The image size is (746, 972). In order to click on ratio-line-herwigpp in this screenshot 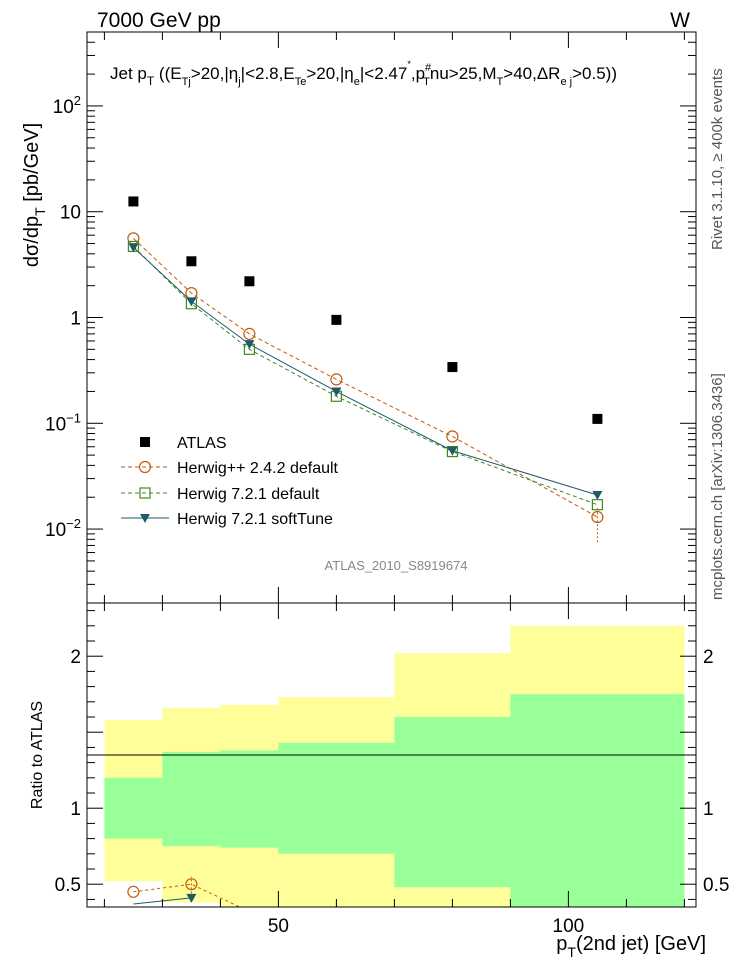, I will do `click(187, 895)`.